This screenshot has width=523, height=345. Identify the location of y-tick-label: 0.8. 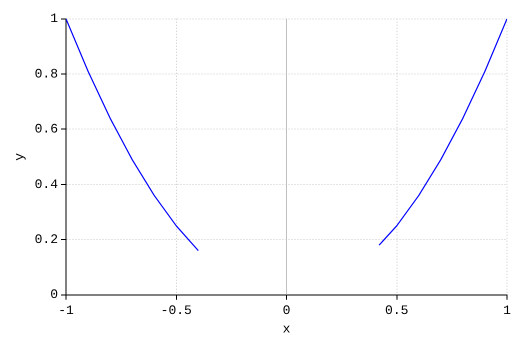
(46, 74).